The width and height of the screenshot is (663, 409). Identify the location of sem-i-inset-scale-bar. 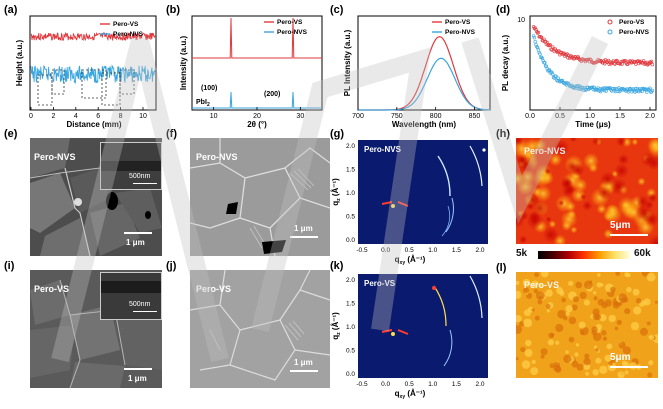
(145, 311).